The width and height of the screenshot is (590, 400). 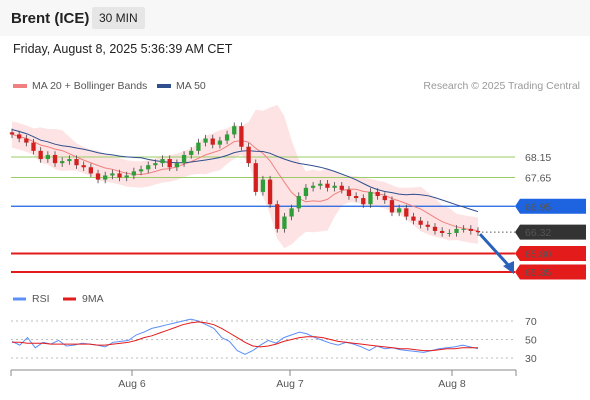 I want to click on copyright-text: Research © 2025 Trading Central, so click(x=501, y=86).